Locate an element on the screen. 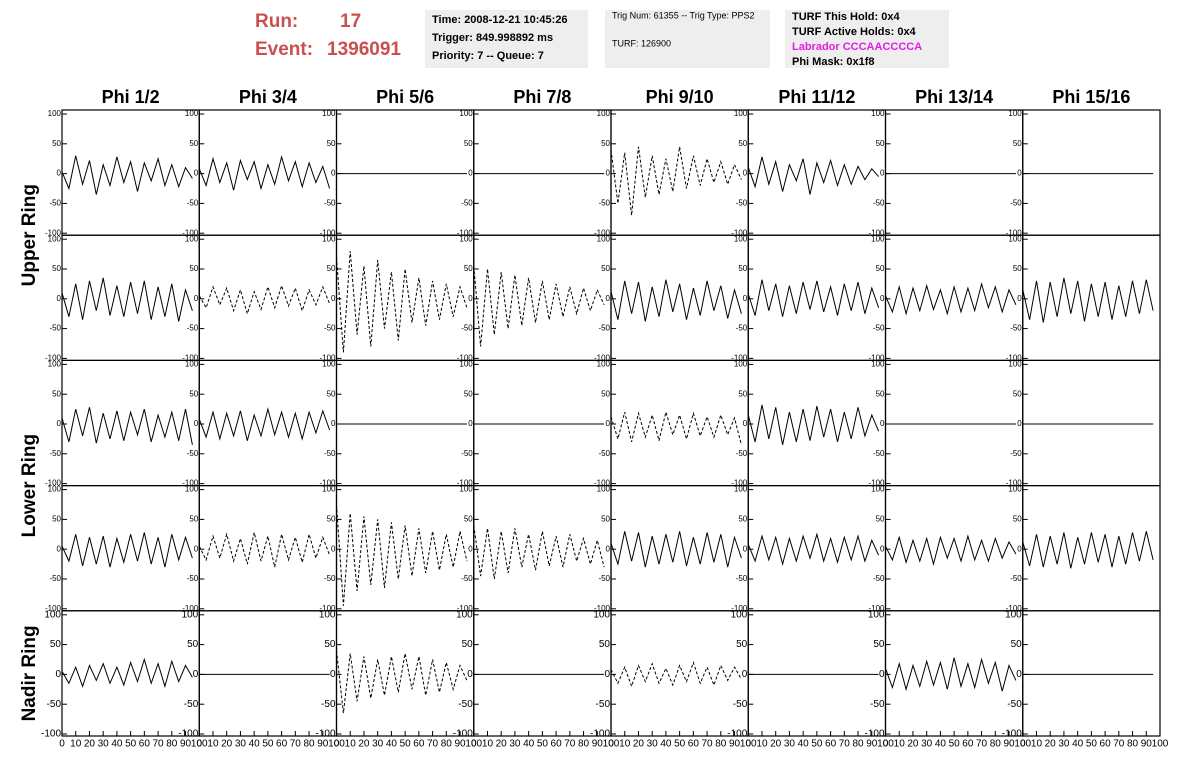 This screenshot has width=1196, height=772. x-tick-label: 10 is located at coordinates (900, 744).